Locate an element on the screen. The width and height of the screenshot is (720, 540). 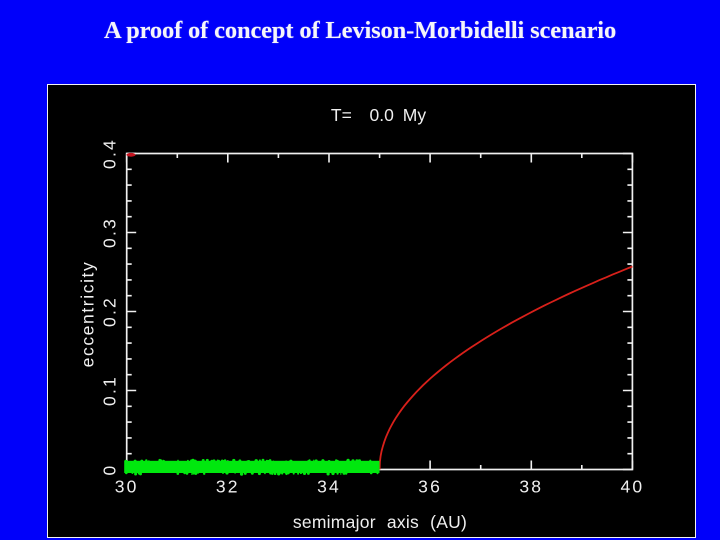
svg-text: eccentricity is located at coordinates (88, 314).